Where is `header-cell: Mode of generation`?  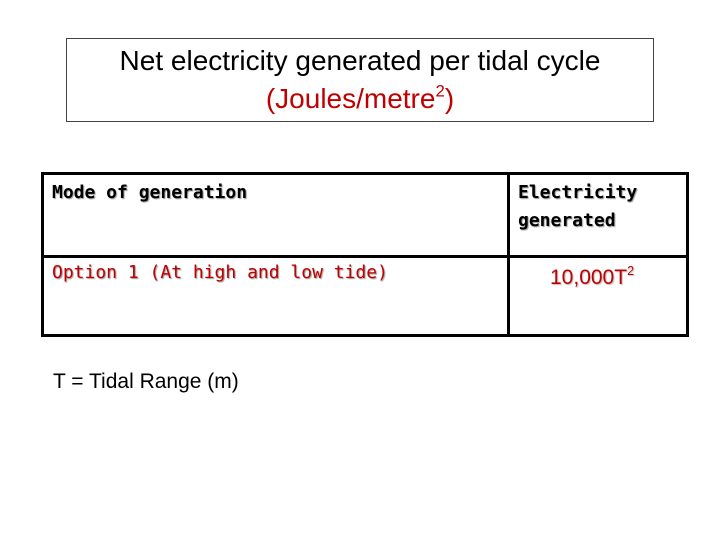 header-cell: Mode of generation is located at coordinates (275, 215).